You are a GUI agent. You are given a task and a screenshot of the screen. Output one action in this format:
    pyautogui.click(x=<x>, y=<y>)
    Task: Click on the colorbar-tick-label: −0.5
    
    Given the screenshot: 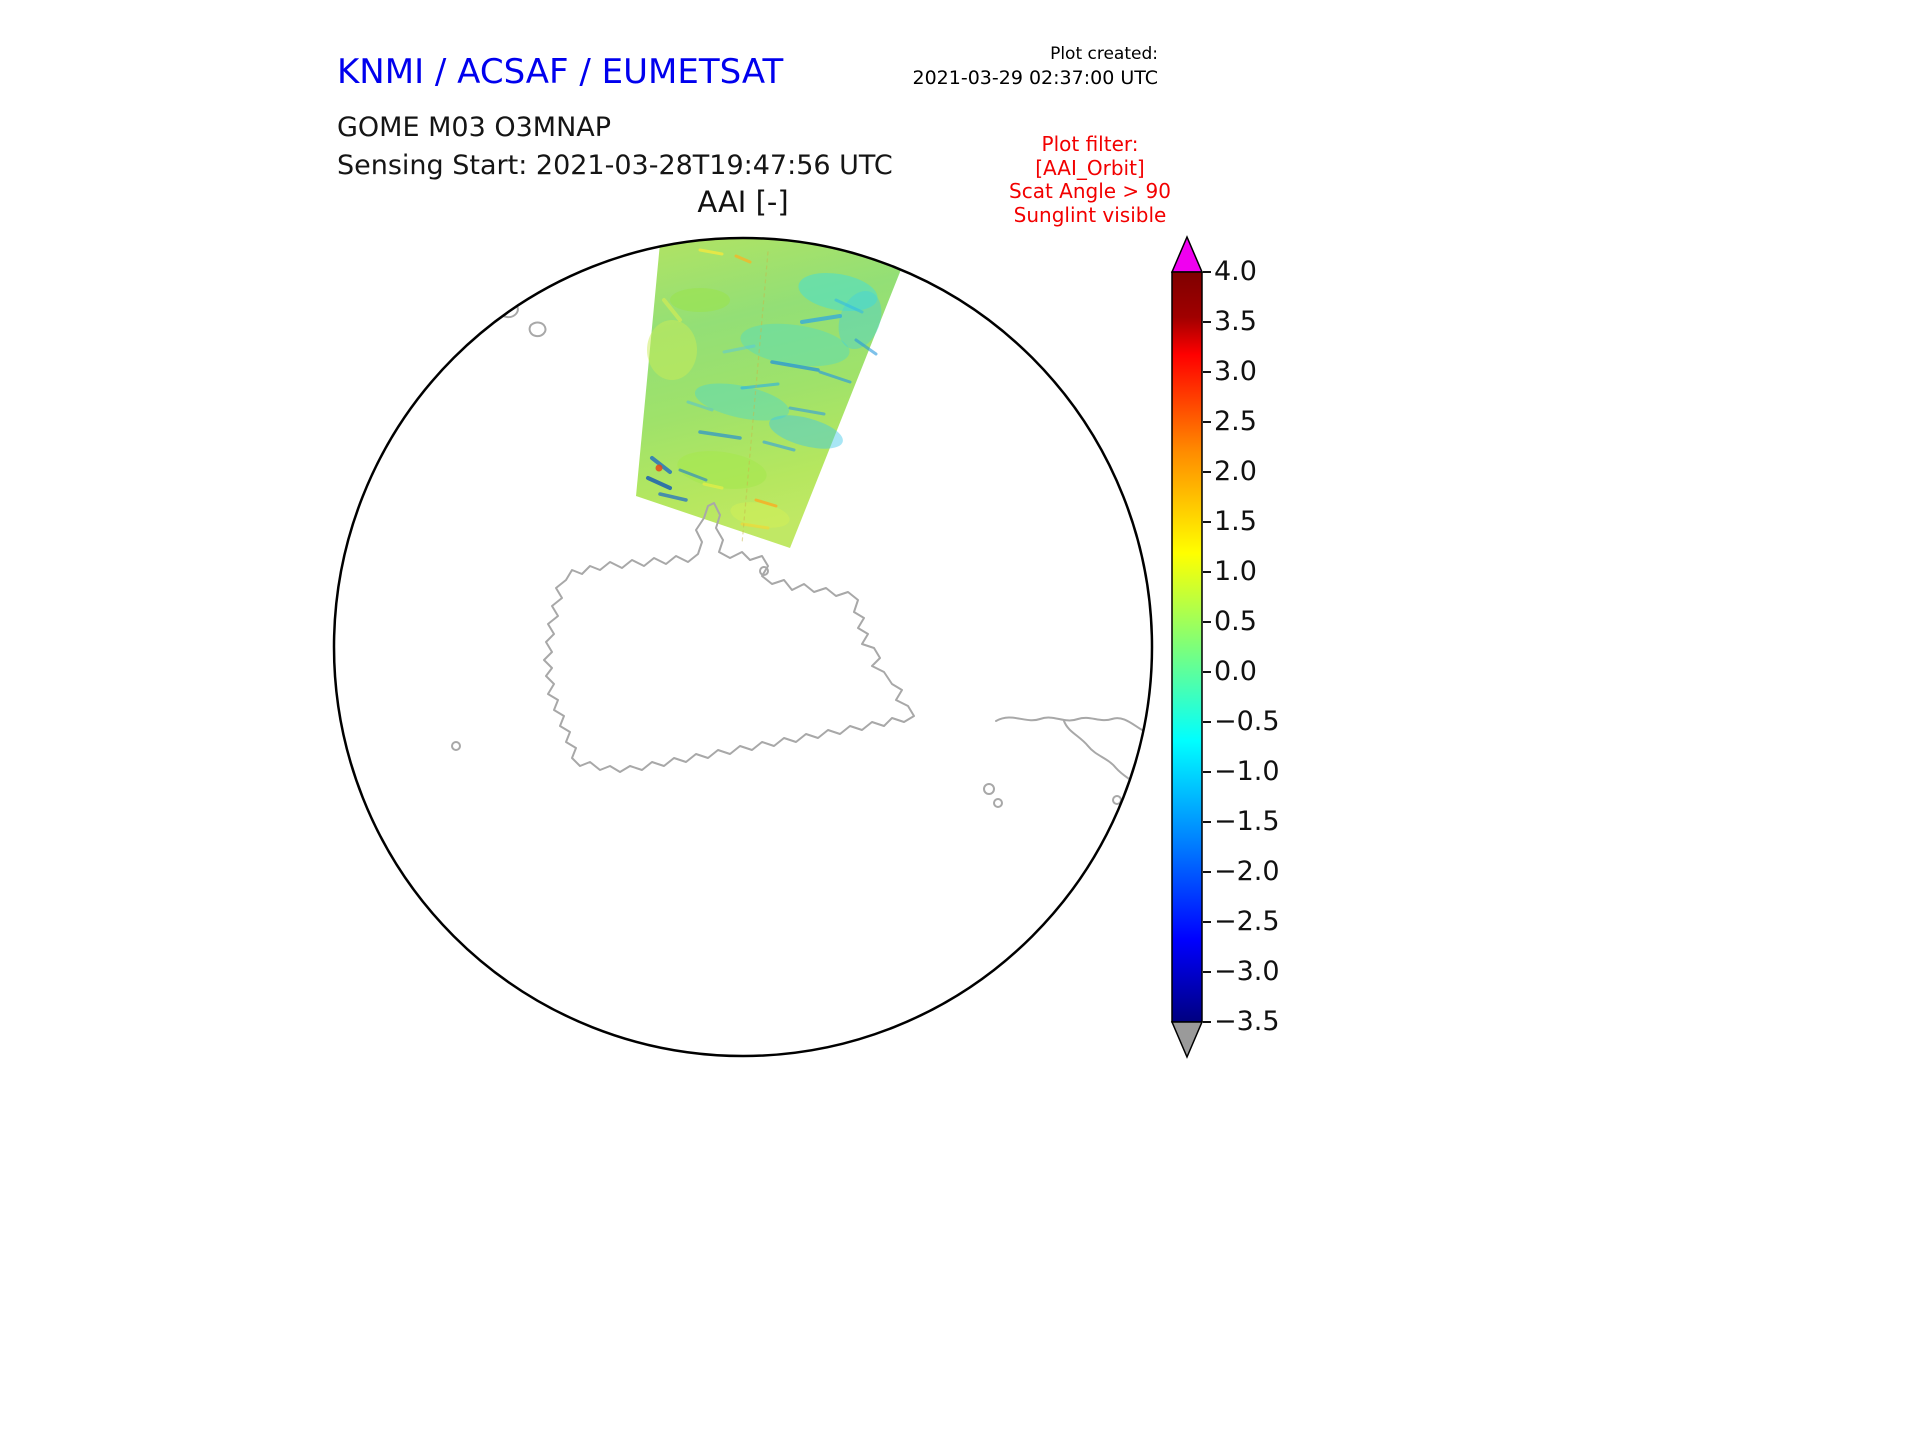 What is the action you would take?
    pyautogui.click(x=1247, y=721)
    